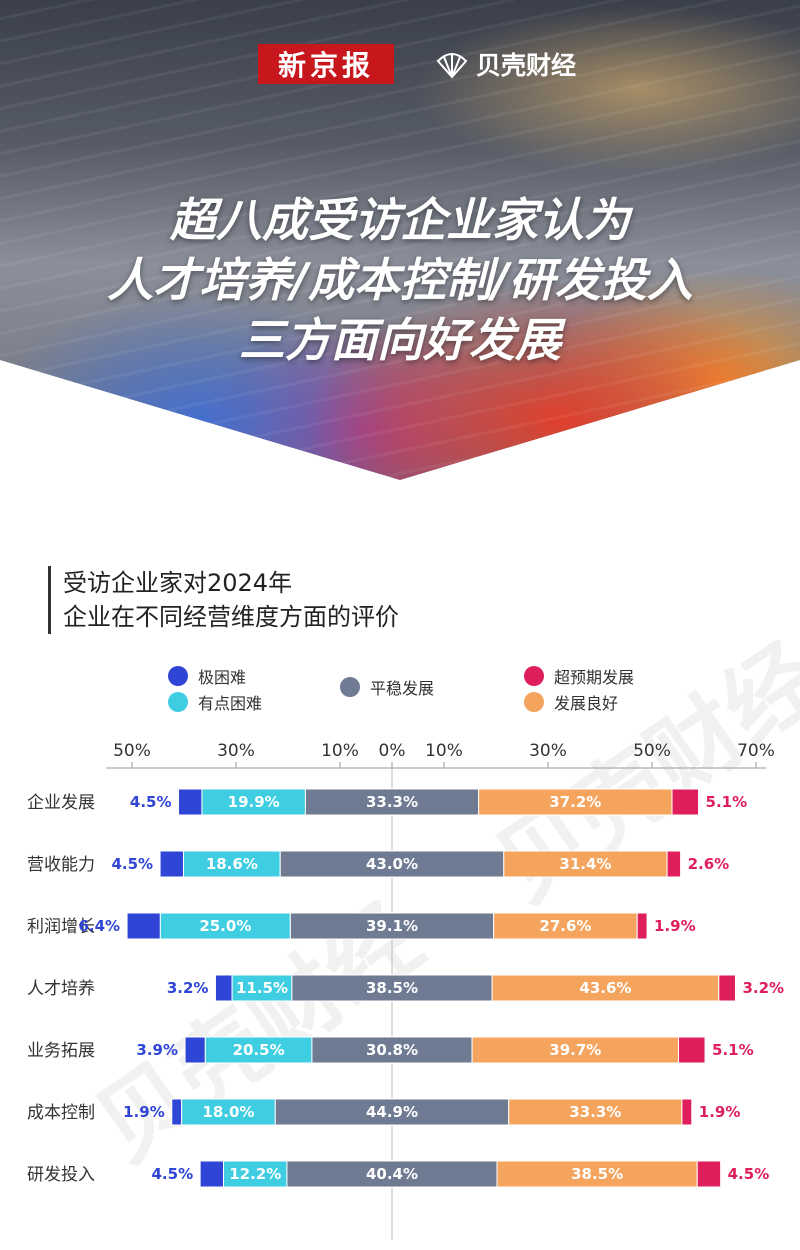 Image resolution: width=800 pixels, height=1250 pixels. I want to click on data-label: 31.4%, so click(585, 864).